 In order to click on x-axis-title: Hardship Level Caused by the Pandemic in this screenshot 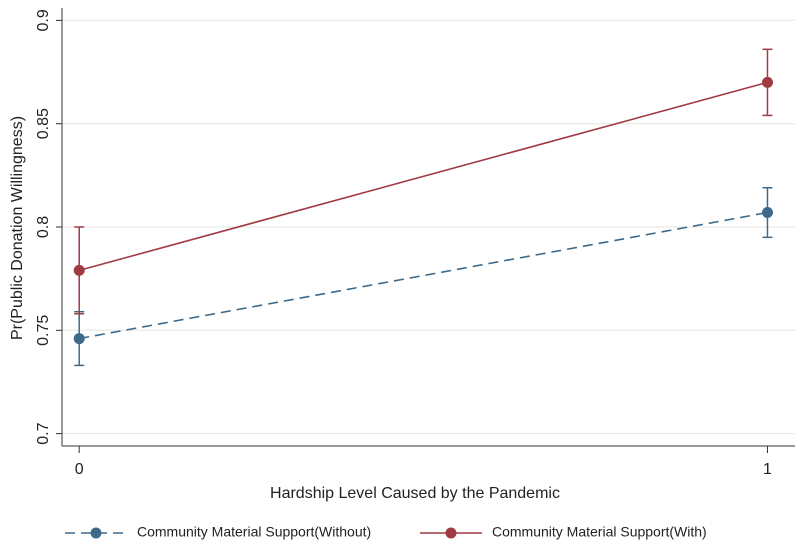, I will do `click(415, 493)`.